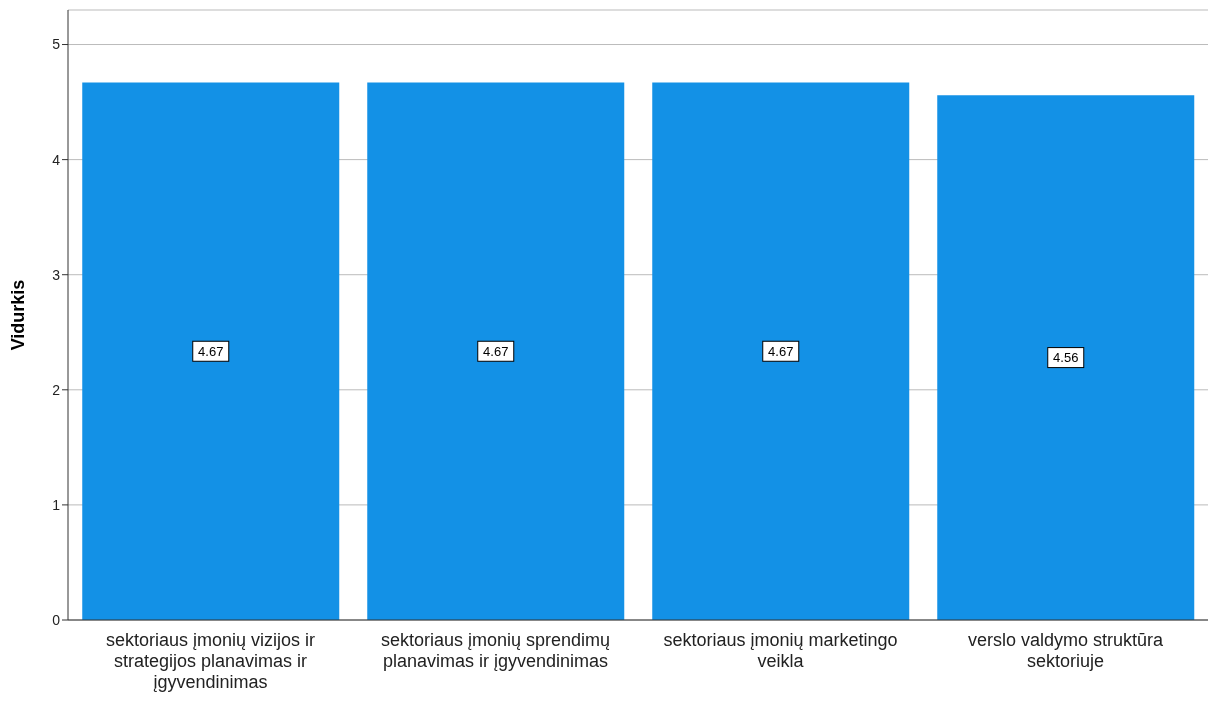  I want to click on y-tick-label: 2, so click(56, 389).